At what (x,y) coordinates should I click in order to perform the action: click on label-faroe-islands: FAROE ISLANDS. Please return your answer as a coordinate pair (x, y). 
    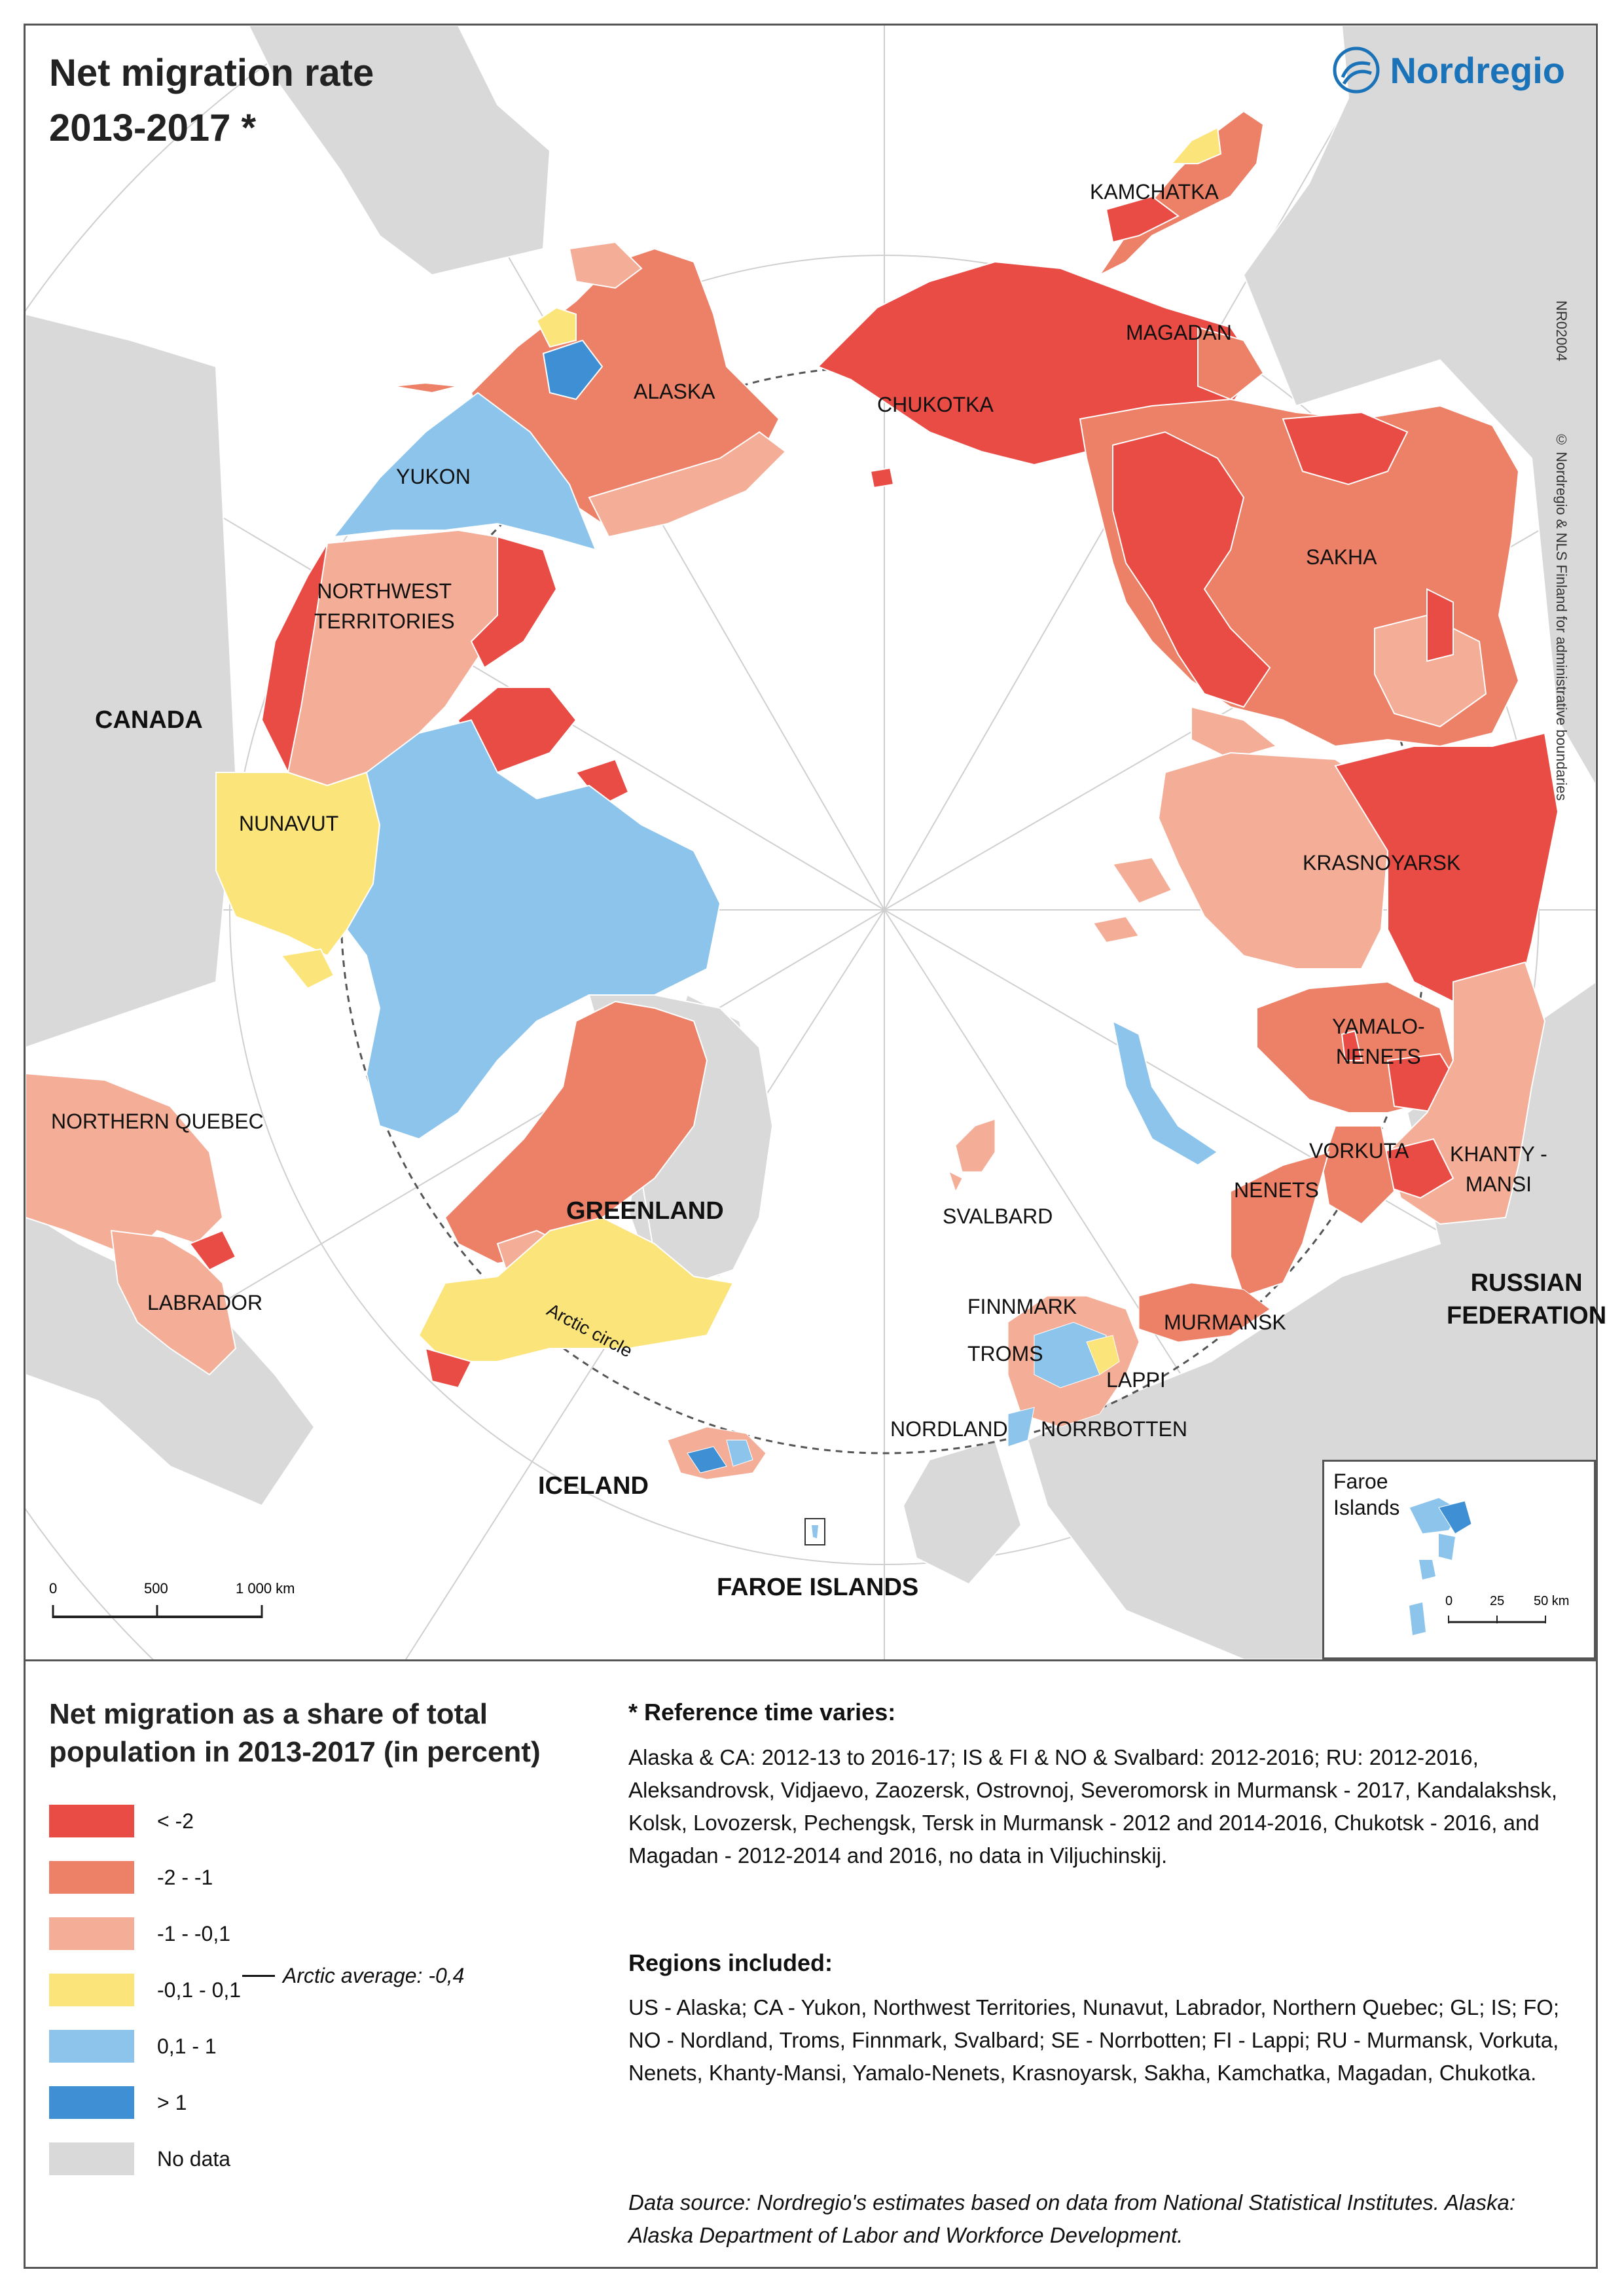
    Looking at the image, I should click on (818, 1588).